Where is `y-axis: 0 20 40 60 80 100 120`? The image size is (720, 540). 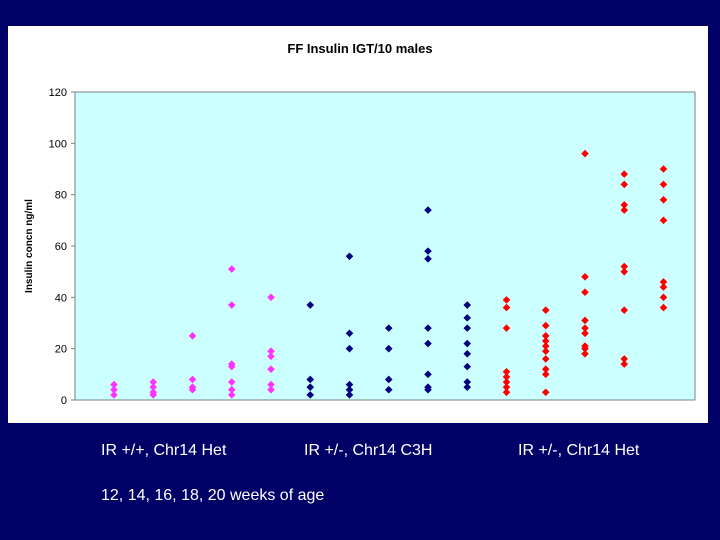
y-axis: 0 20 40 60 80 100 120 is located at coordinates (62, 247).